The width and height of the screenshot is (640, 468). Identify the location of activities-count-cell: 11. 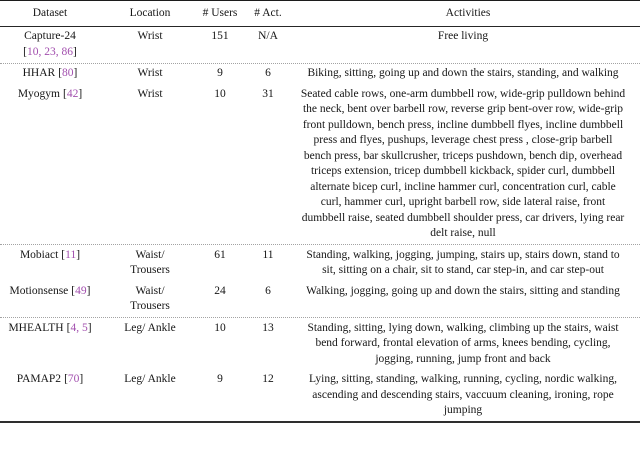
(268, 254).